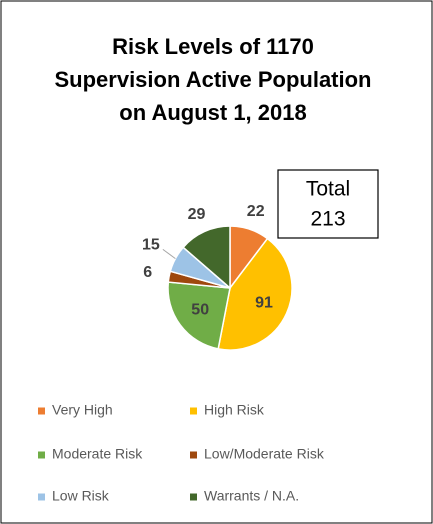  Describe the element at coordinates (328, 189) in the screenshot. I see `total-label: Total` at that location.